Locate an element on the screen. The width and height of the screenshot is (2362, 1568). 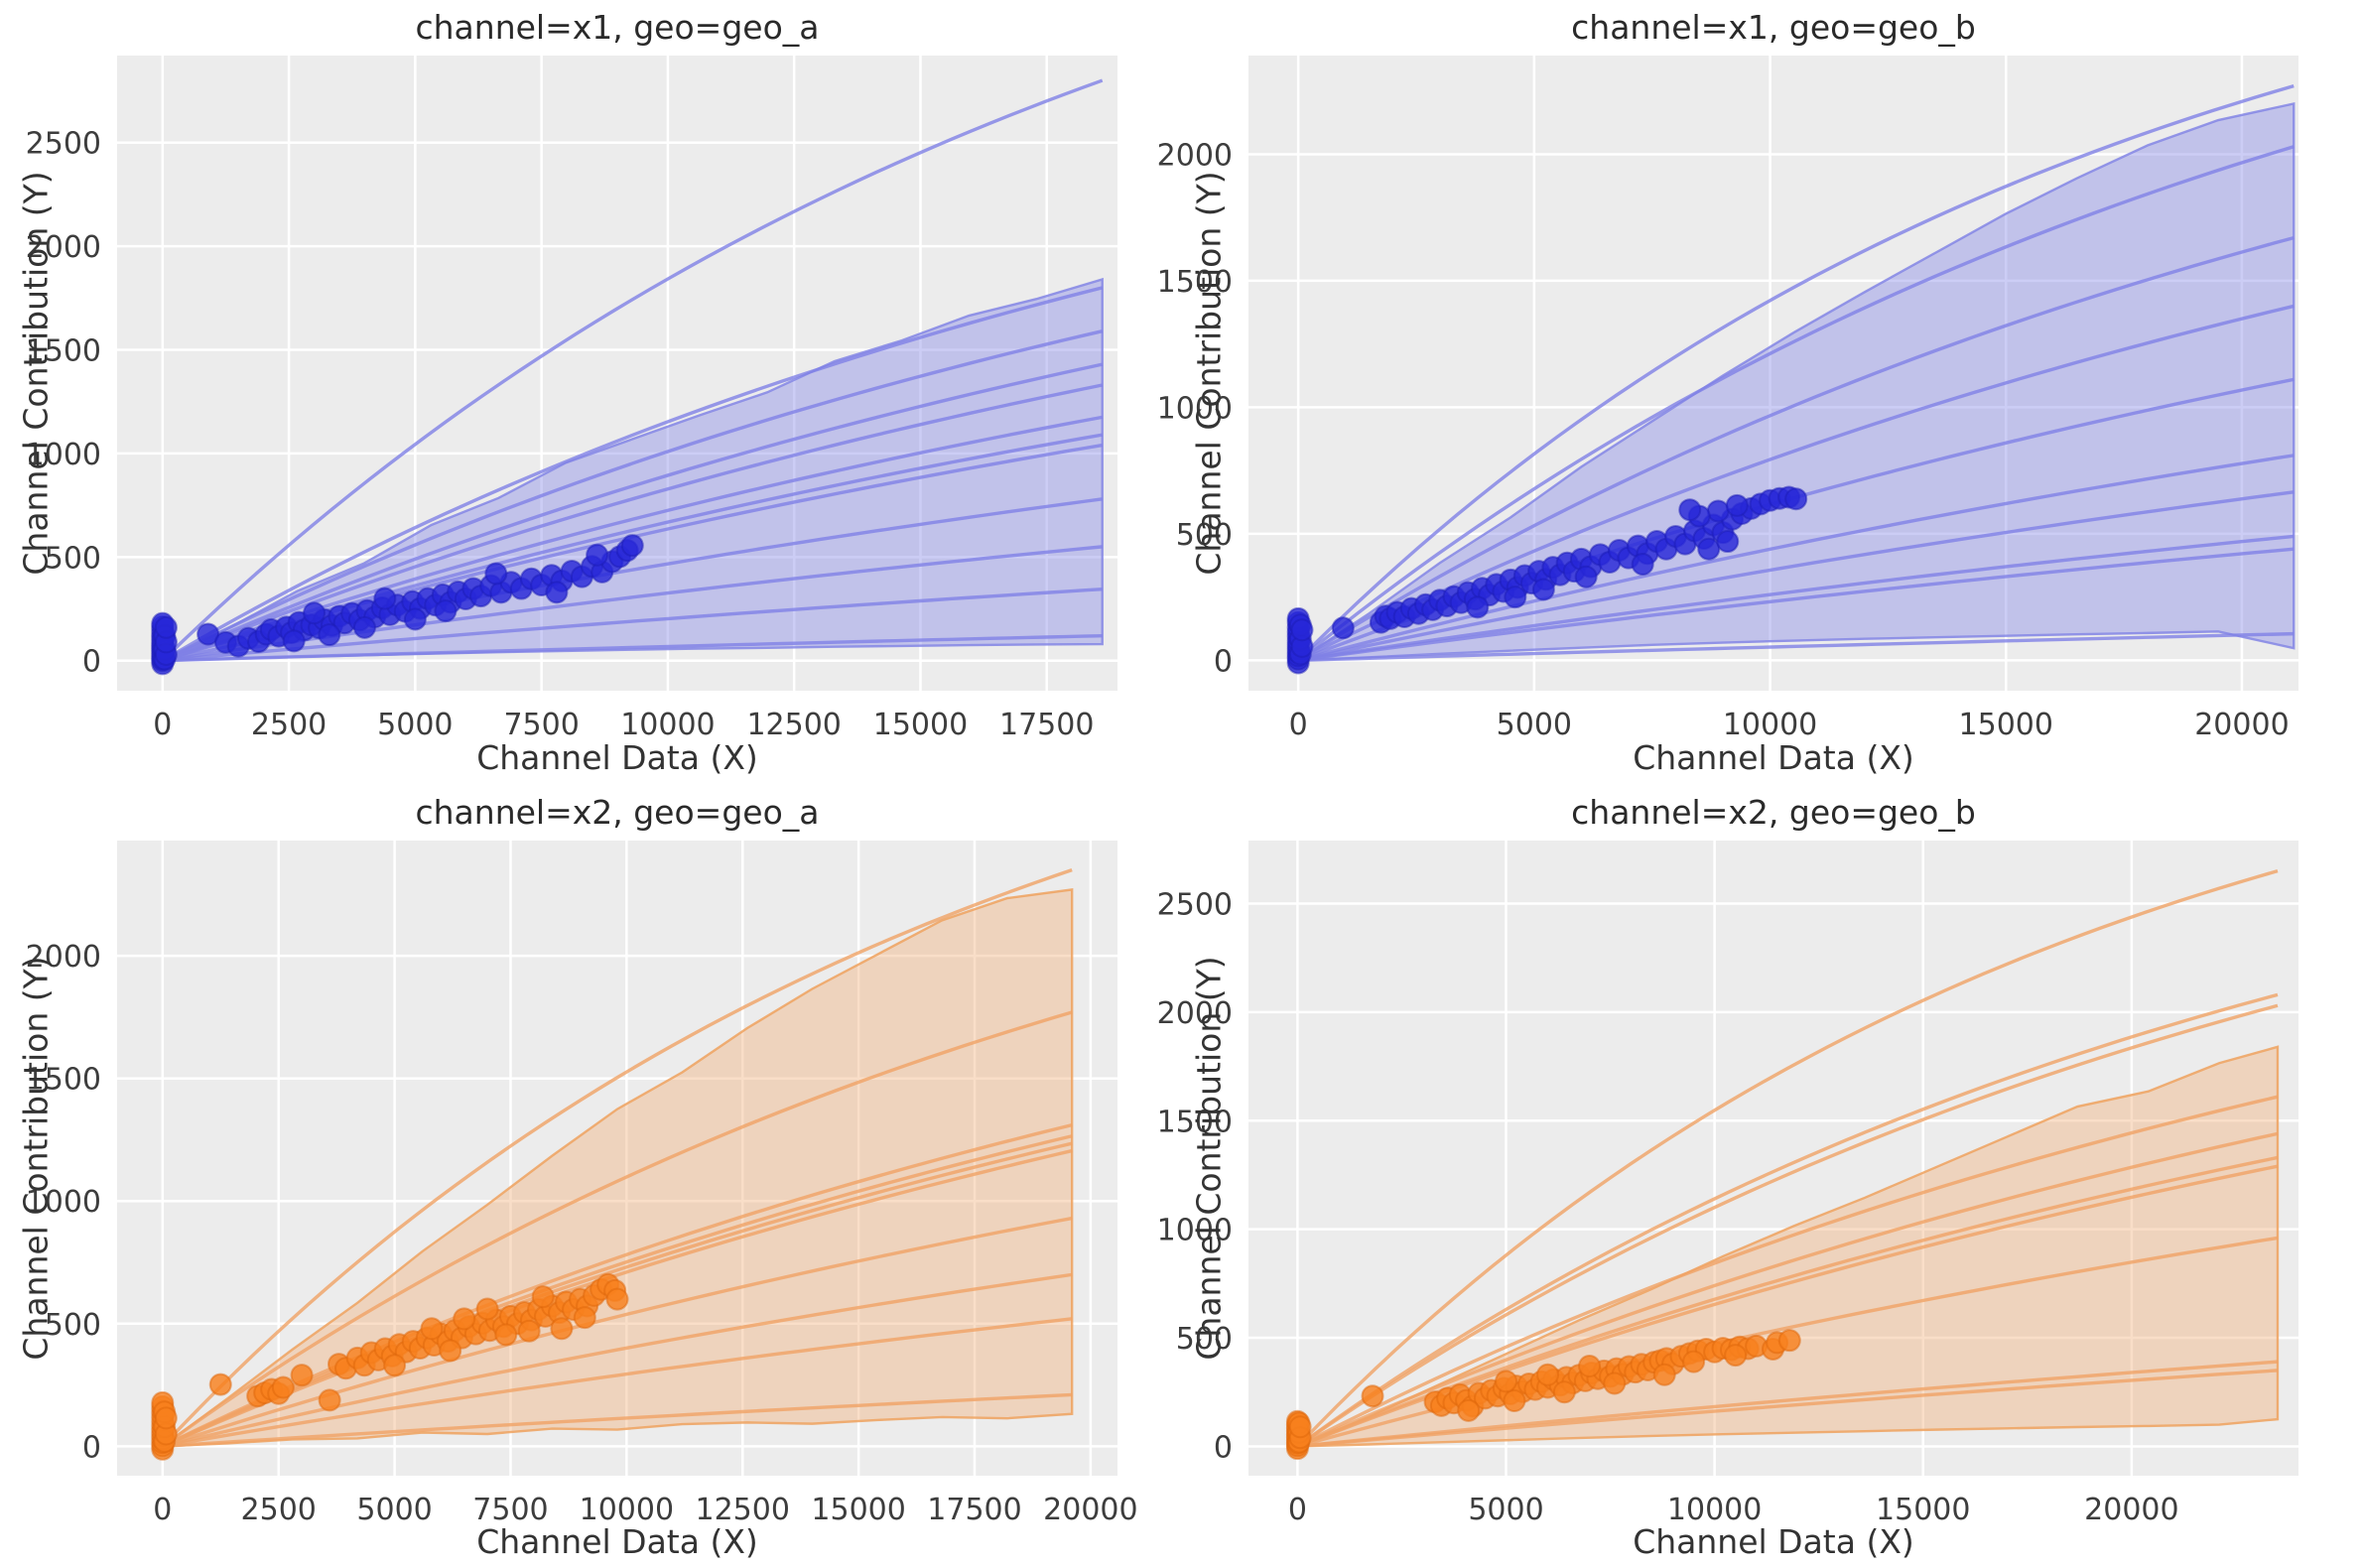
subplot-title-x2-geo-b: channel=x2, geo=geo_b is located at coordinates (1773, 812).